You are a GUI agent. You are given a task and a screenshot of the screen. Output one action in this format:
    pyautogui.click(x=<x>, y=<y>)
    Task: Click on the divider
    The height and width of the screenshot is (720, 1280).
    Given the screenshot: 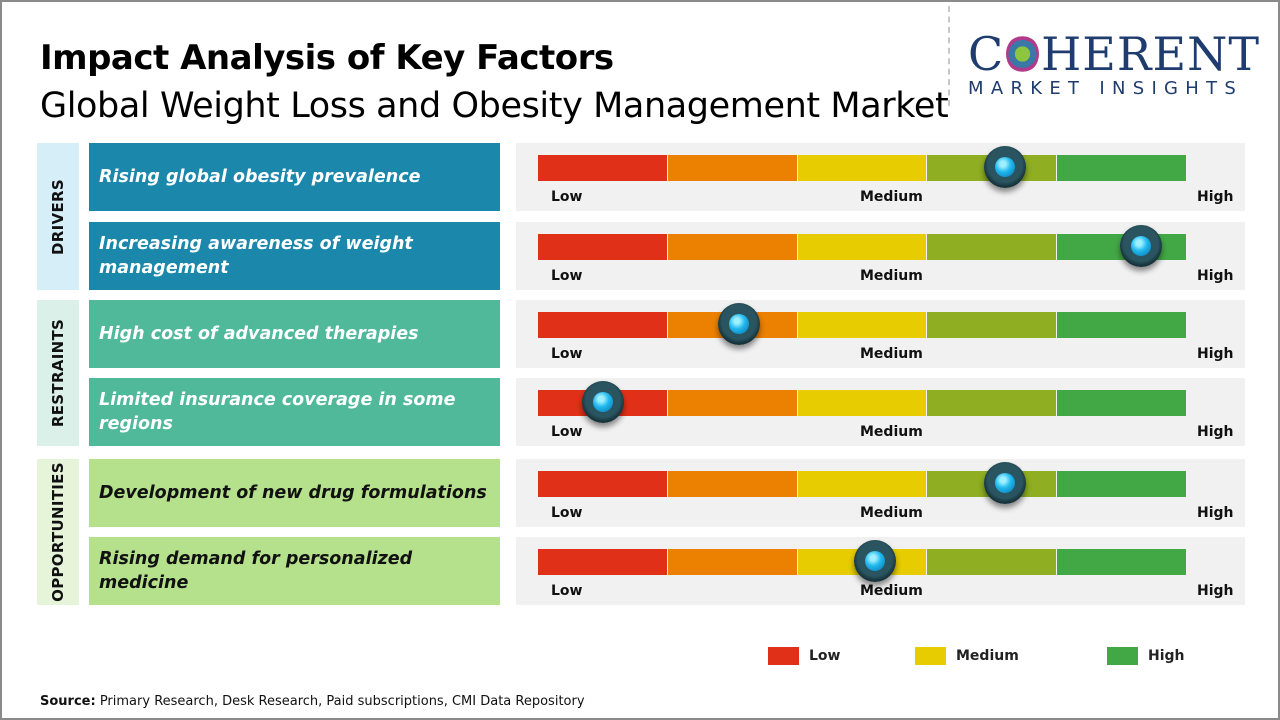 What is the action you would take?
    pyautogui.click(x=949, y=56)
    